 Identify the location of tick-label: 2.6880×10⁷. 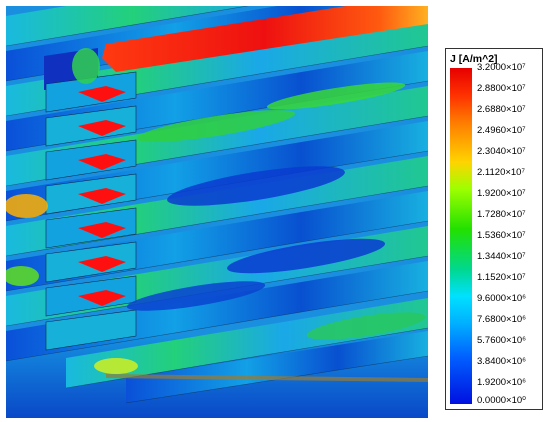
(501, 109).